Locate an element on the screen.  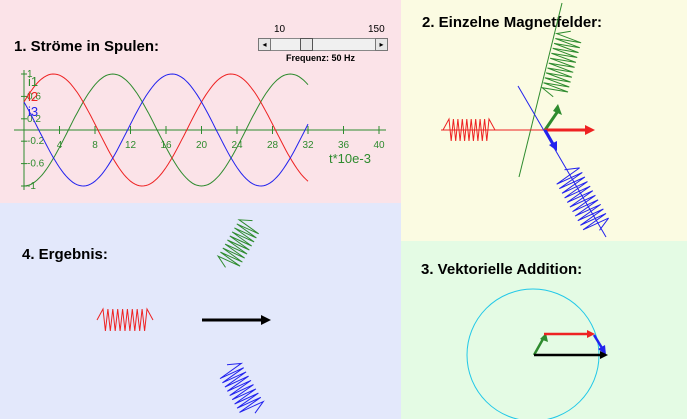
legend-i1: i1 is located at coordinates (33, 81).